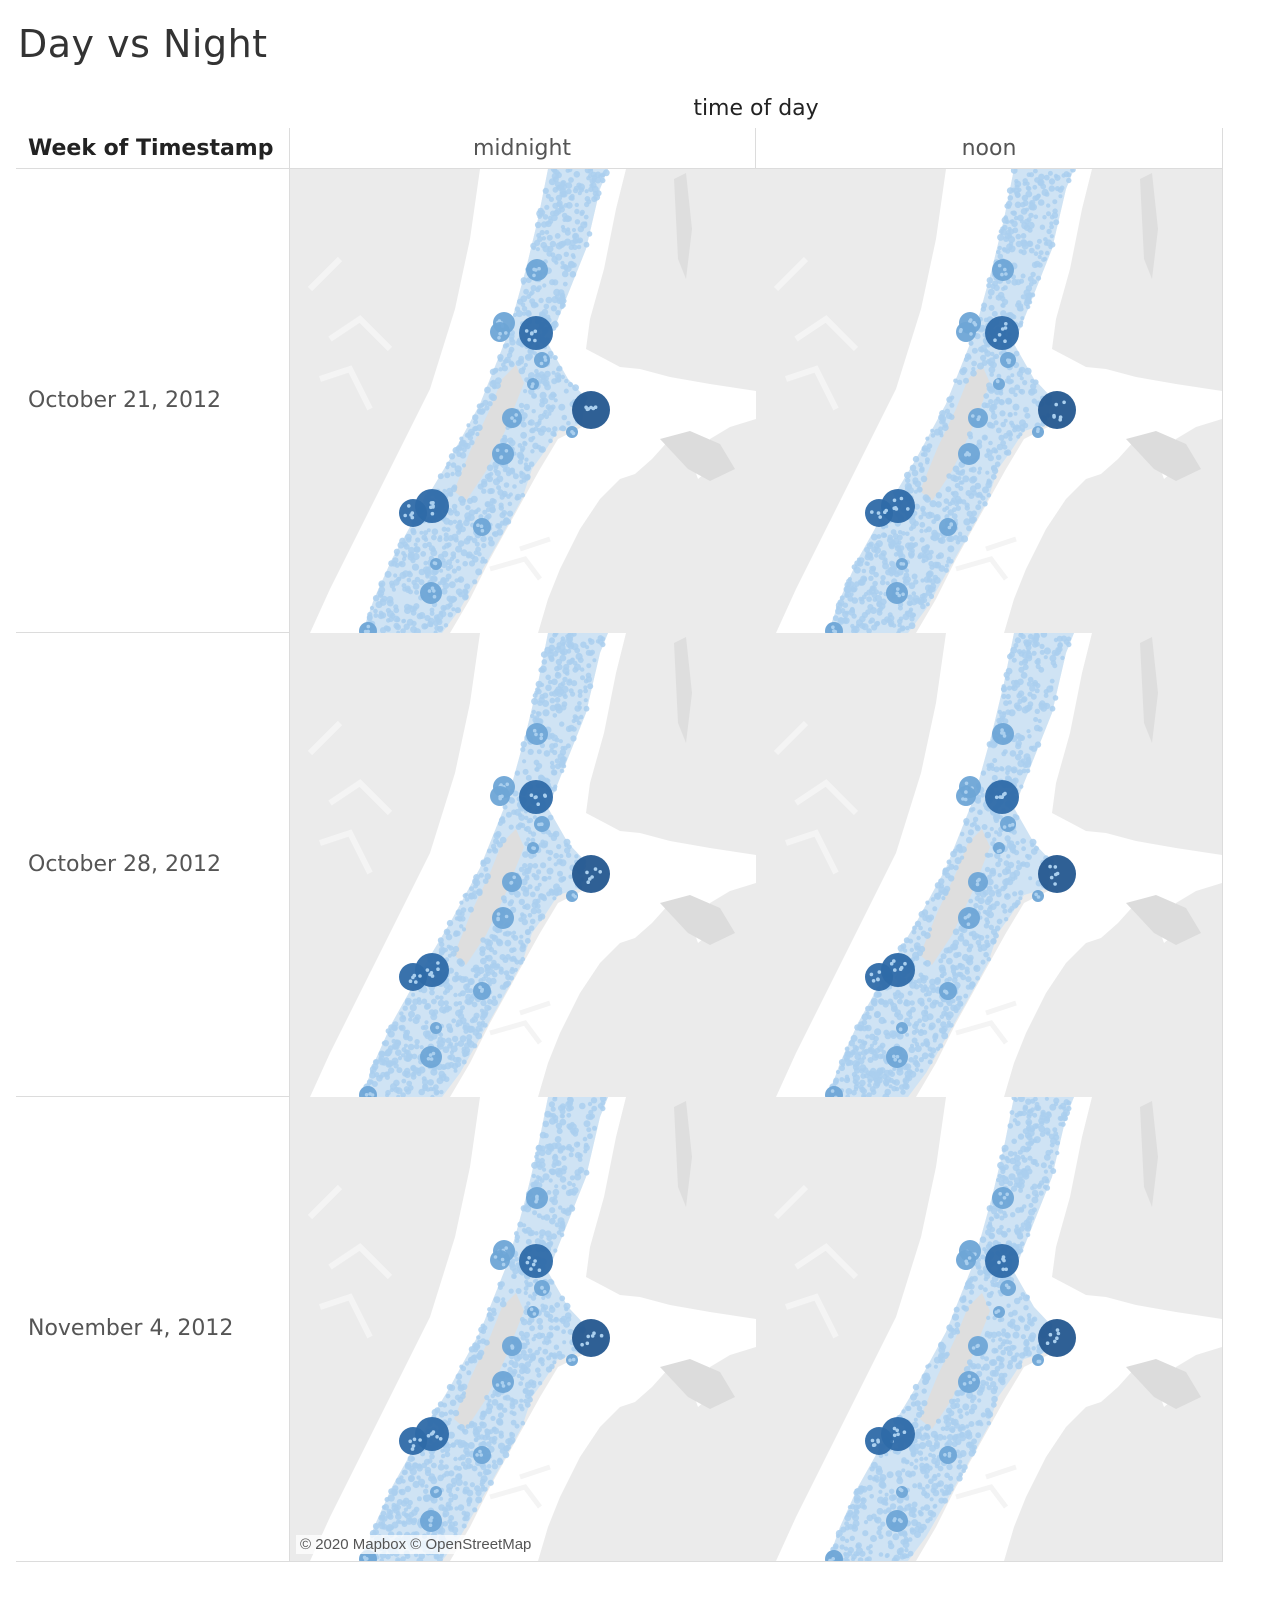 The width and height of the screenshot is (1264, 1606). What do you see at coordinates (989, 148) in the screenshot?
I see `column-header-noon: noon` at bounding box center [989, 148].